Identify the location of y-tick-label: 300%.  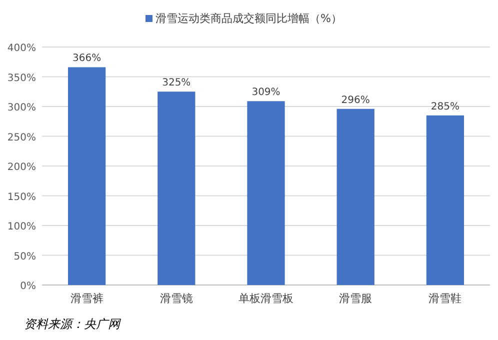
(21, 108).